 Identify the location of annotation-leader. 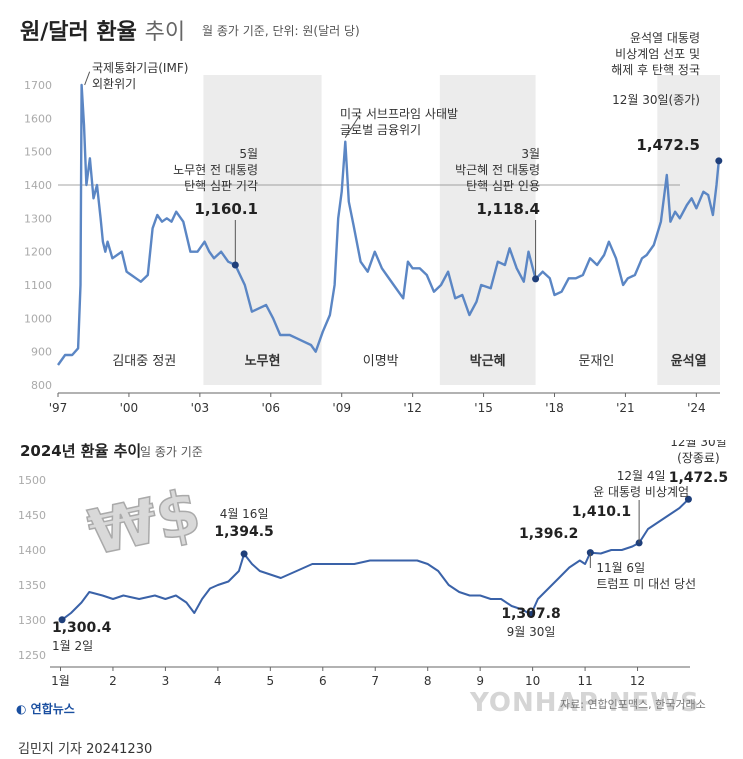
(87, 78).